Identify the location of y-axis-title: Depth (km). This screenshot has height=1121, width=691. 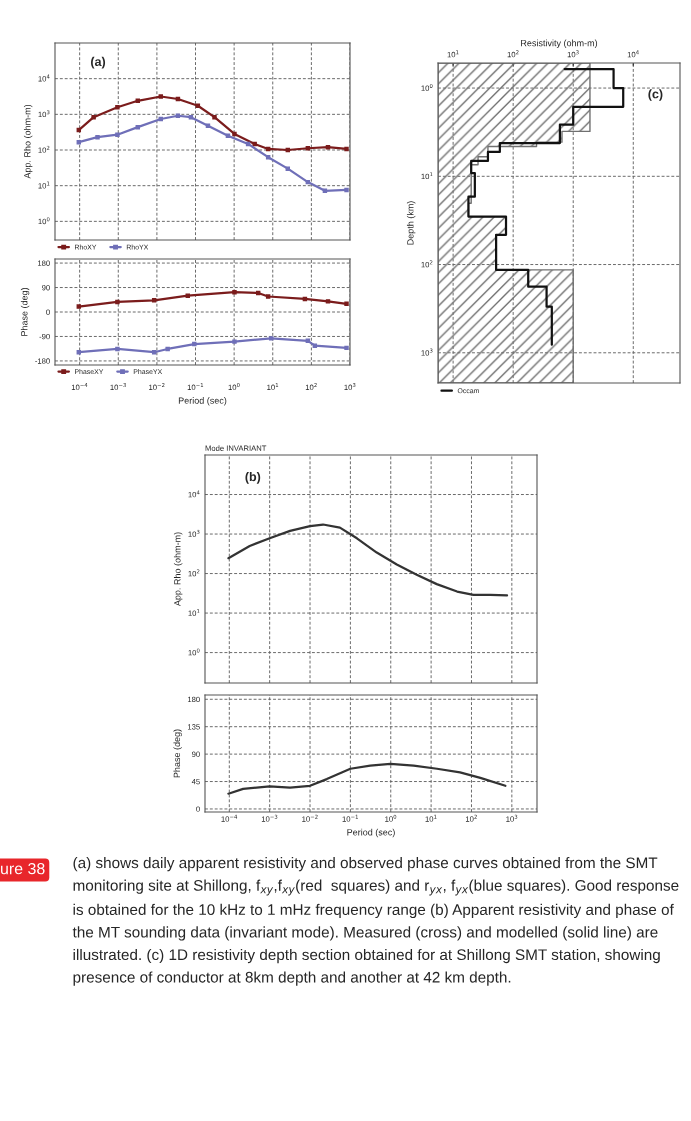
(411, 223).